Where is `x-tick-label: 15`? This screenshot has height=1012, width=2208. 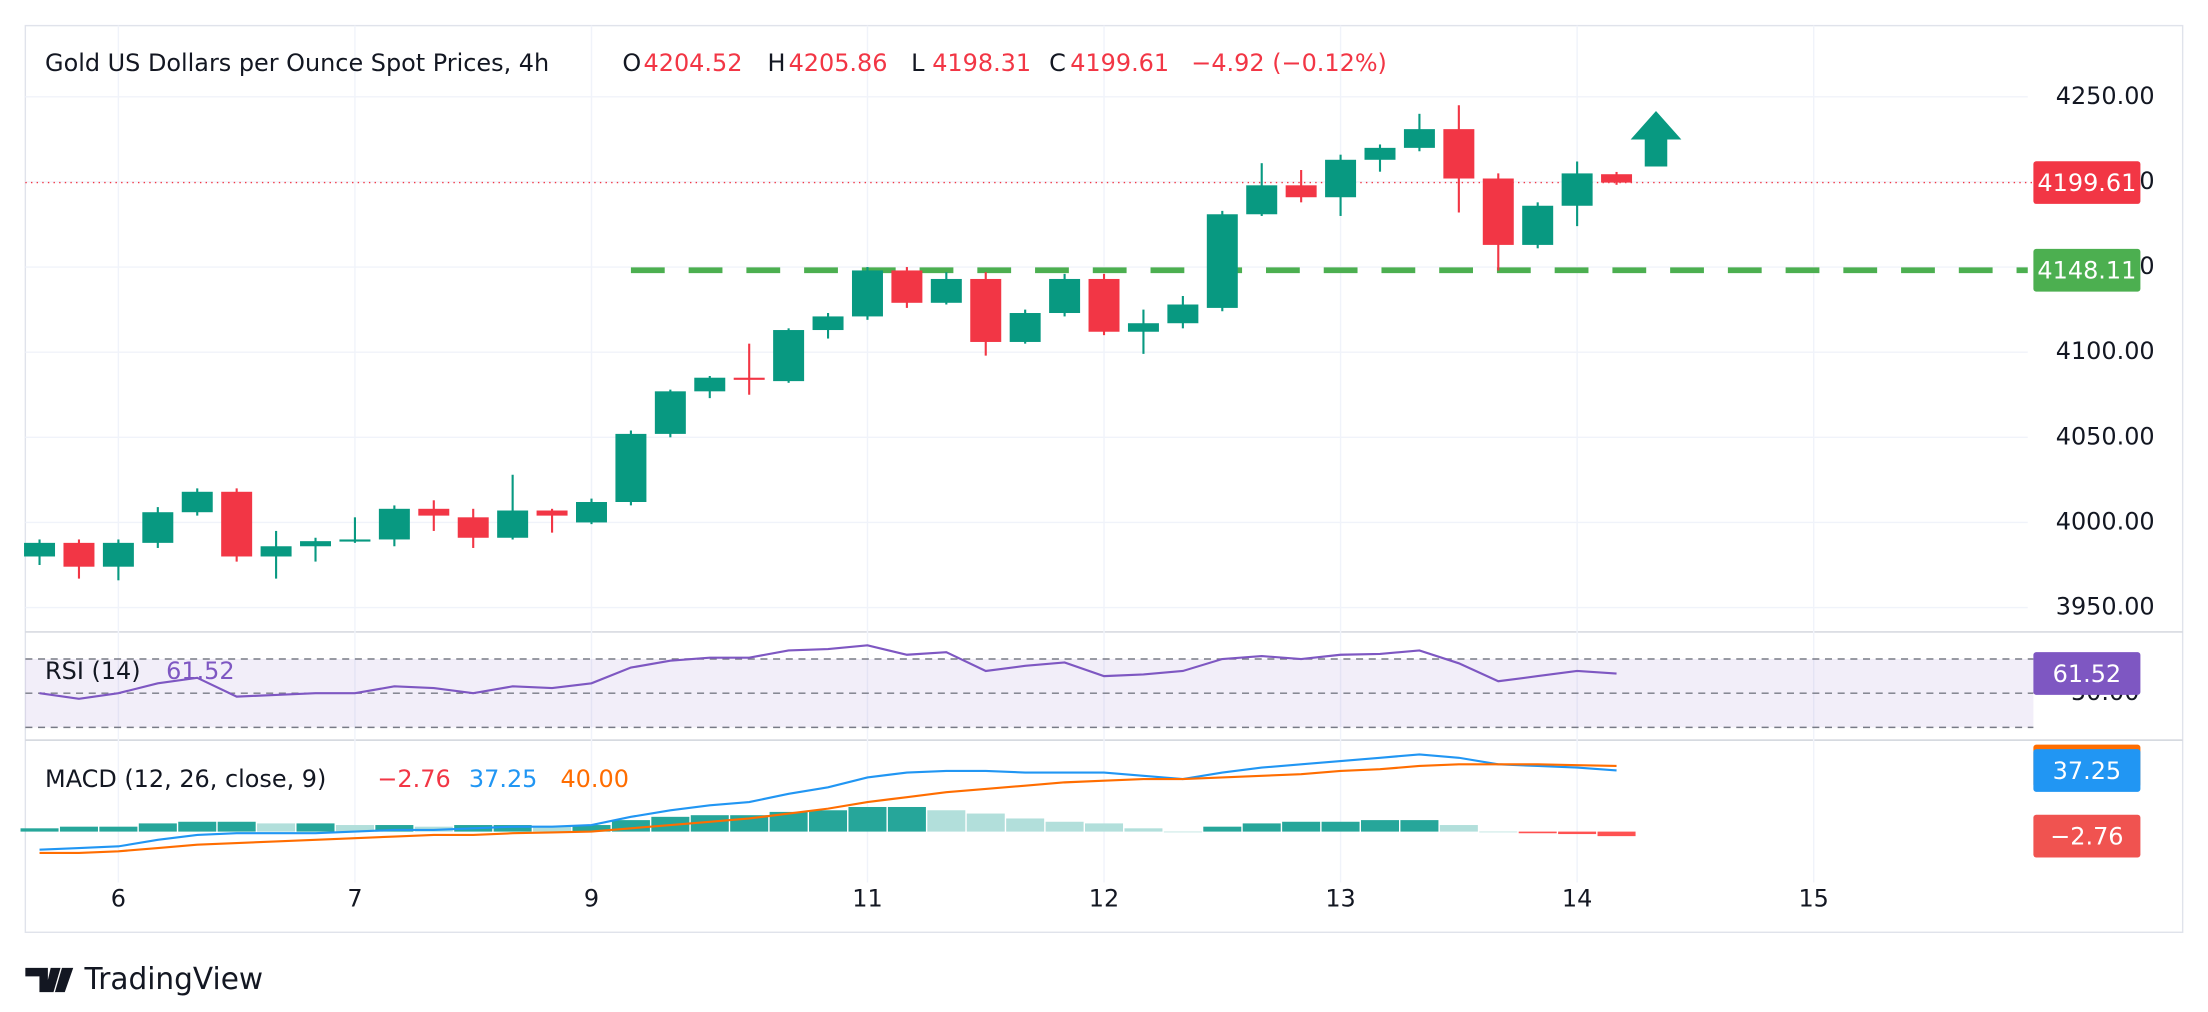
x-tick-label: 15 is located at coordinates (1813, 898).